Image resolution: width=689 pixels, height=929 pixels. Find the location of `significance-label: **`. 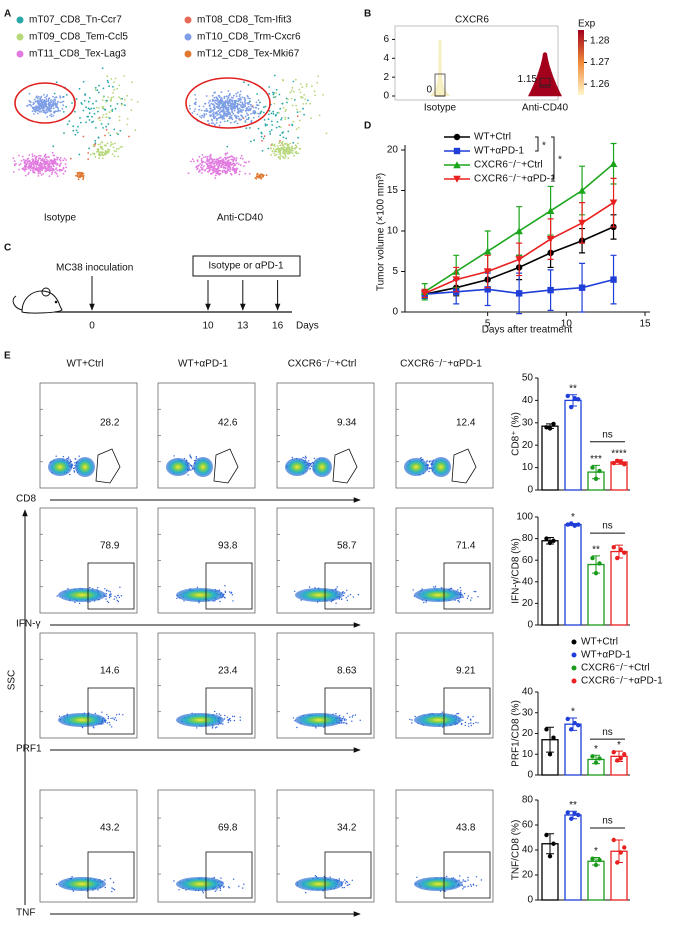

significance-label: ** is located at coordinates (596, 550).